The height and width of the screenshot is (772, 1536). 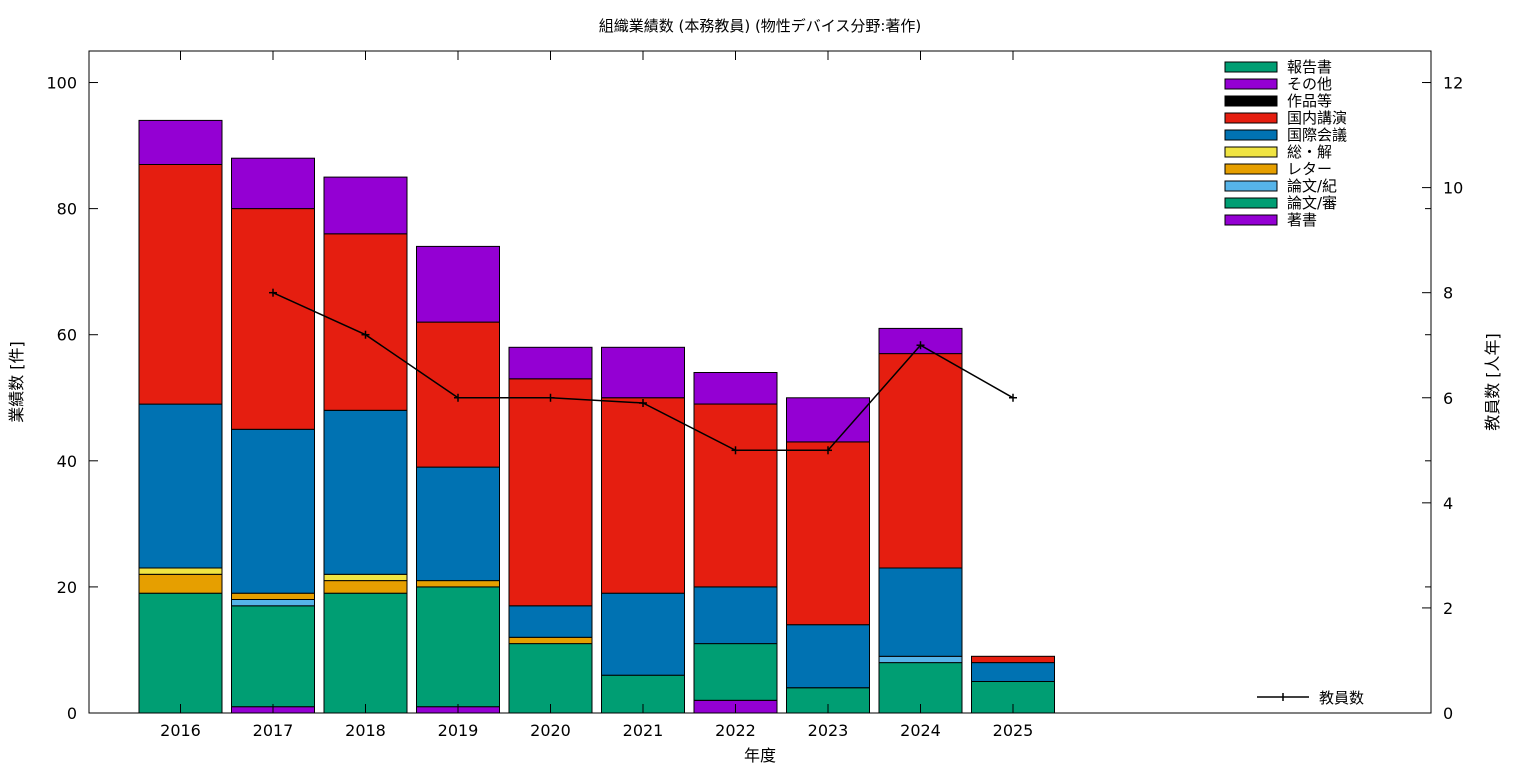 What do you see at coordinates (1013, 659) in the screenshot?
I see `bar-segment-2025-国内講演` at bounding box center [1013, 659].